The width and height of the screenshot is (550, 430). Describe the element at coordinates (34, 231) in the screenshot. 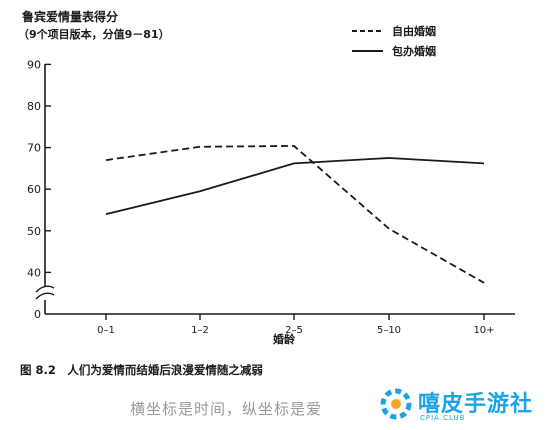

I see `y-tick-label: 50` at that location.